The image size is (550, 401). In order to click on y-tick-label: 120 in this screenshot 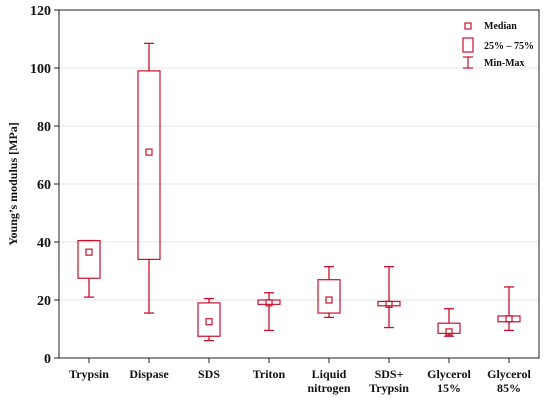, I will do `click(40, 11)`.